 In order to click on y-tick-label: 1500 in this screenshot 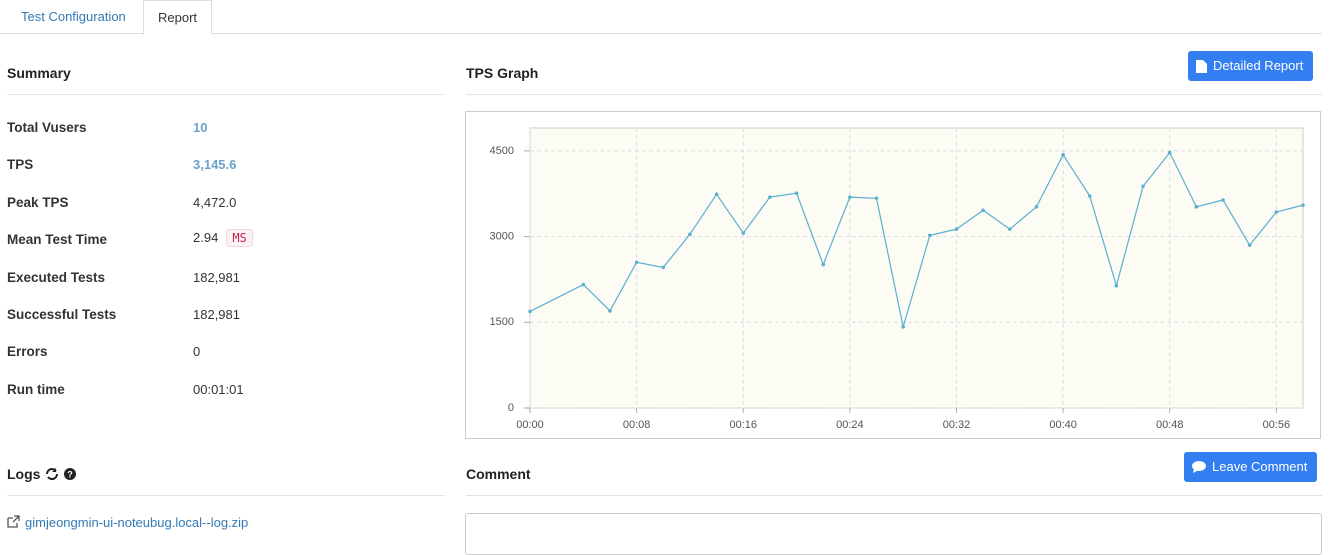, I will do `click(502, 322)`.